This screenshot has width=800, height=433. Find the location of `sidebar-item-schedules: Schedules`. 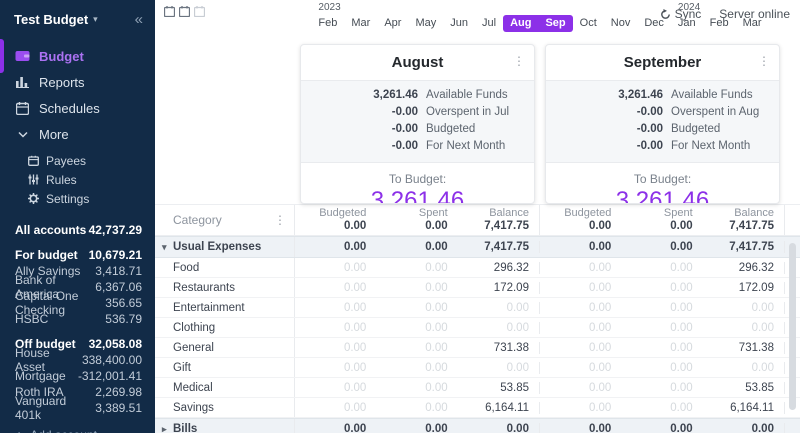

sidebar-item-schedules: Schedules is located at coordinates (77, 108).